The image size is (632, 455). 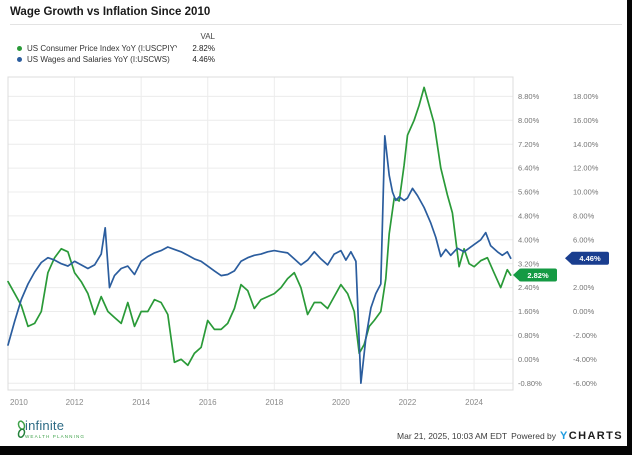 What do you see at coordinates (110, 12) in the screenshot?
I see `page-title: Wage Growth vs Inflation Since 2010` at bounding box center [110, 12].